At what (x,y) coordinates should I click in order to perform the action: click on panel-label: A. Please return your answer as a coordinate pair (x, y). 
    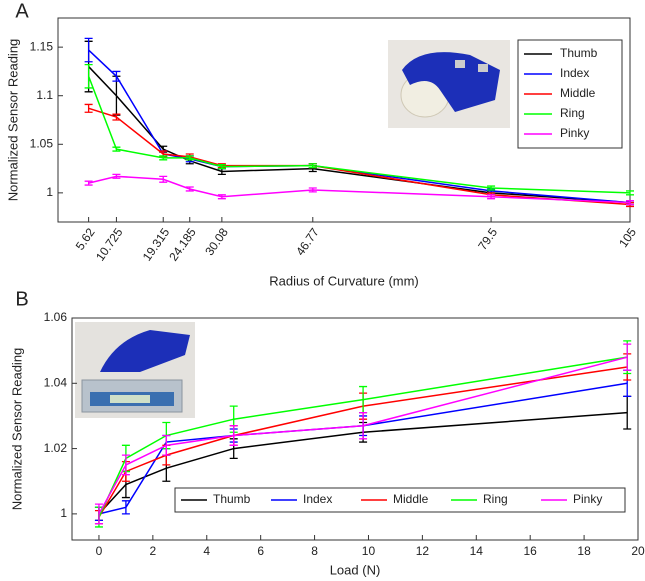
    Looking at the image, I should click on (22, 11).